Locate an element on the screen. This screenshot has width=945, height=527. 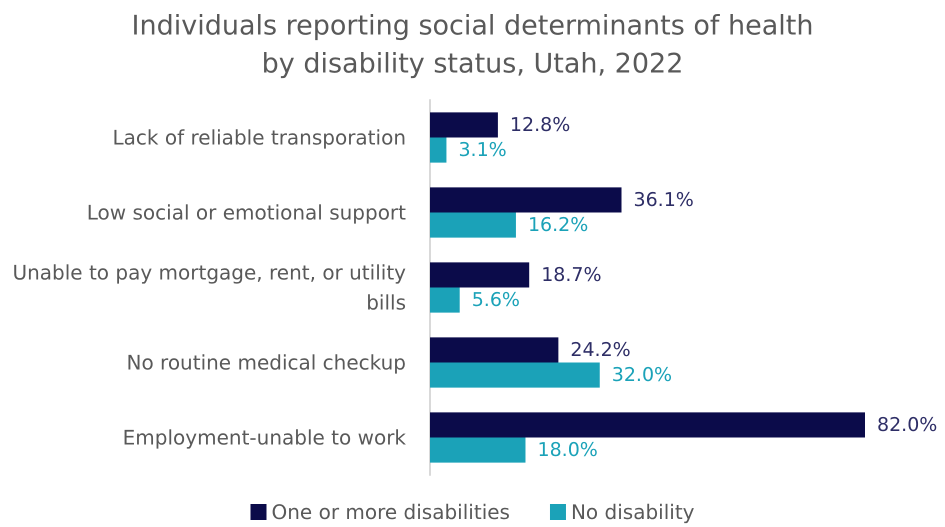
data-label: 82.0% is located at coordinates (907, 425).